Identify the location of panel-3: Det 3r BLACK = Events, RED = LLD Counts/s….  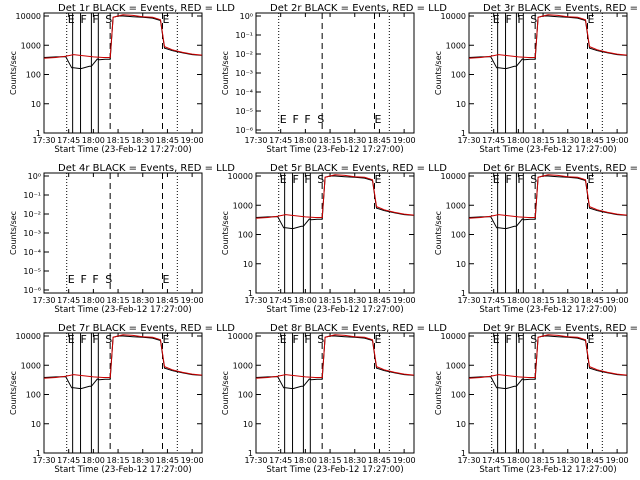
(537, 79).